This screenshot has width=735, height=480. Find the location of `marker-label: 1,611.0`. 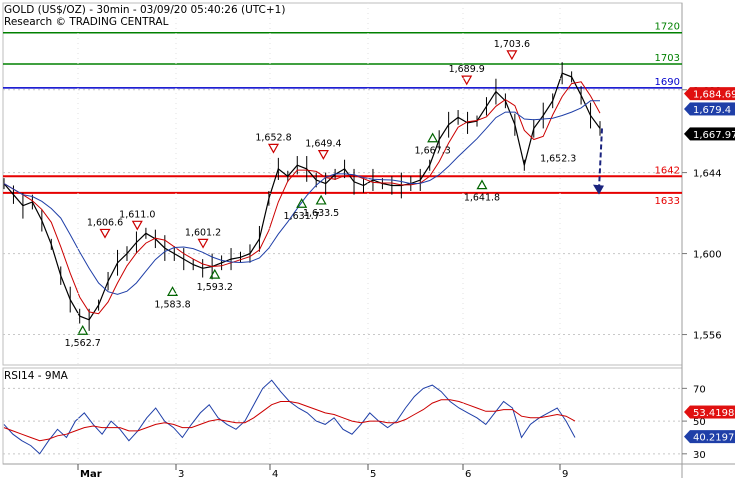

marker-label: 1,611.0 is located at coordinates (137, 214).